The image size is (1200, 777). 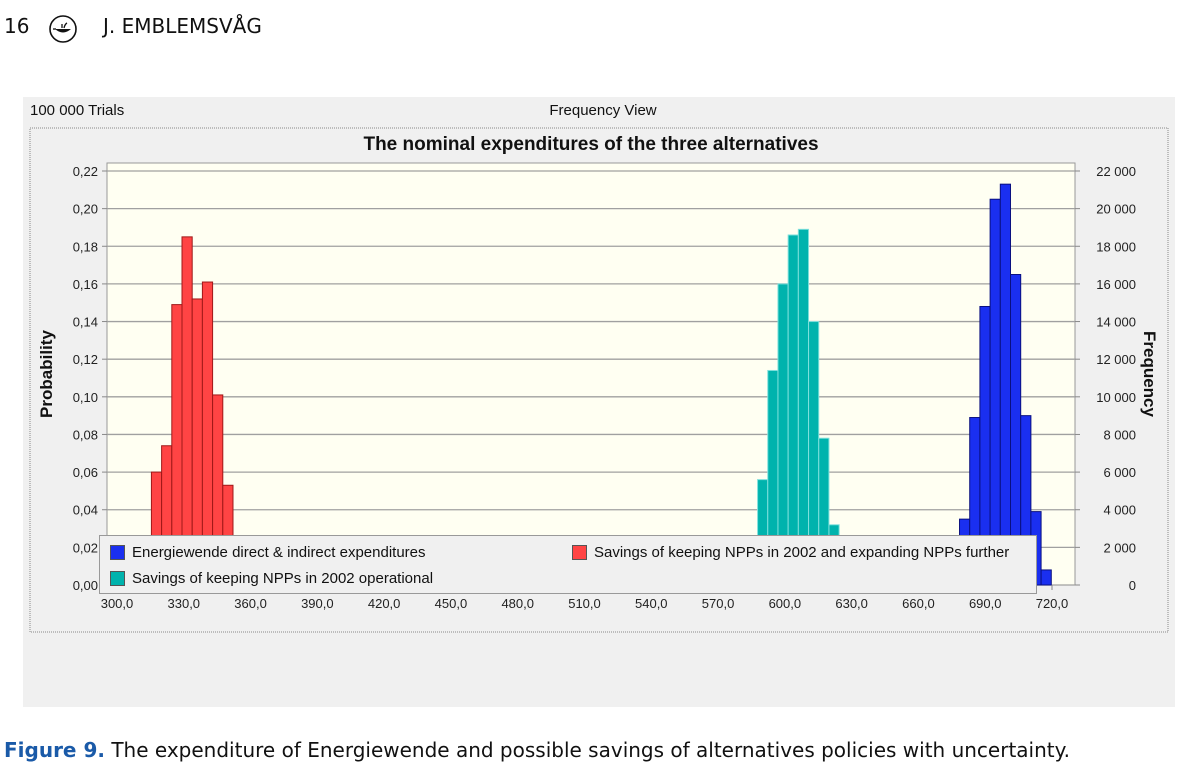 I want to click on y-right-tick-label: 22 000, so click(x=1116, y=171).